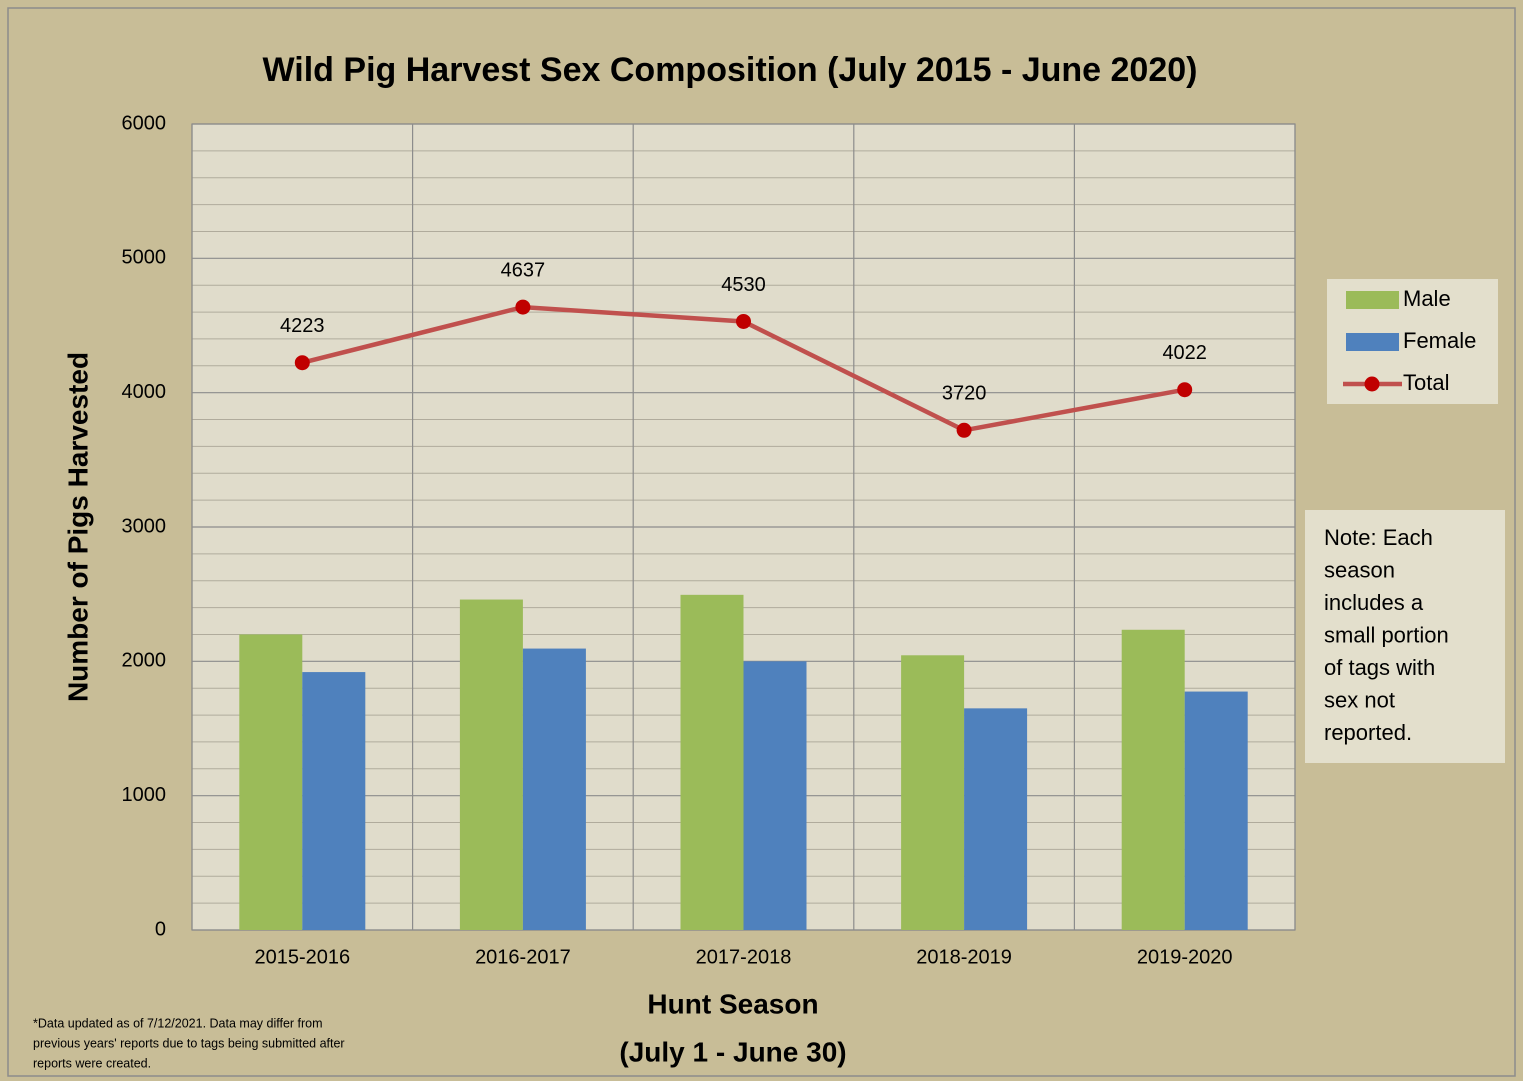 The image size is (1523, 1086). What do you see at coordinates (732, 1003) in the screenshot?
I see `x-axis-label: Hunt Season` at bounding box center [732, 1003].